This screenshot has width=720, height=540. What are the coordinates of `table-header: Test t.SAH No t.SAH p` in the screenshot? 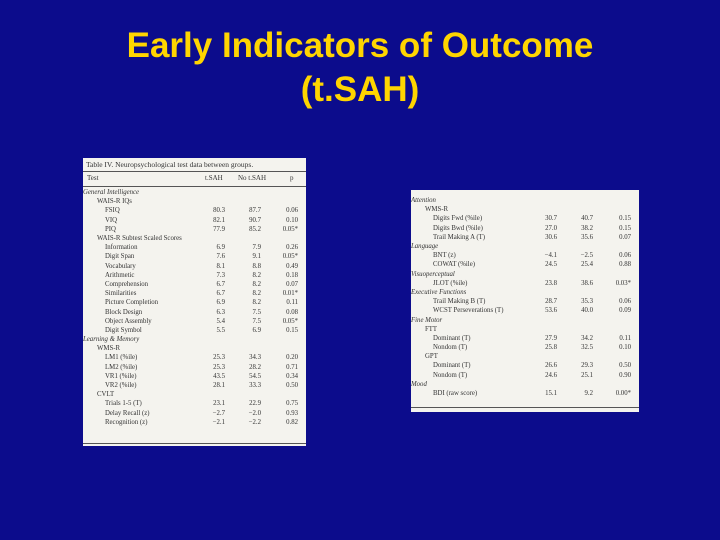 It's located at (194, 179).